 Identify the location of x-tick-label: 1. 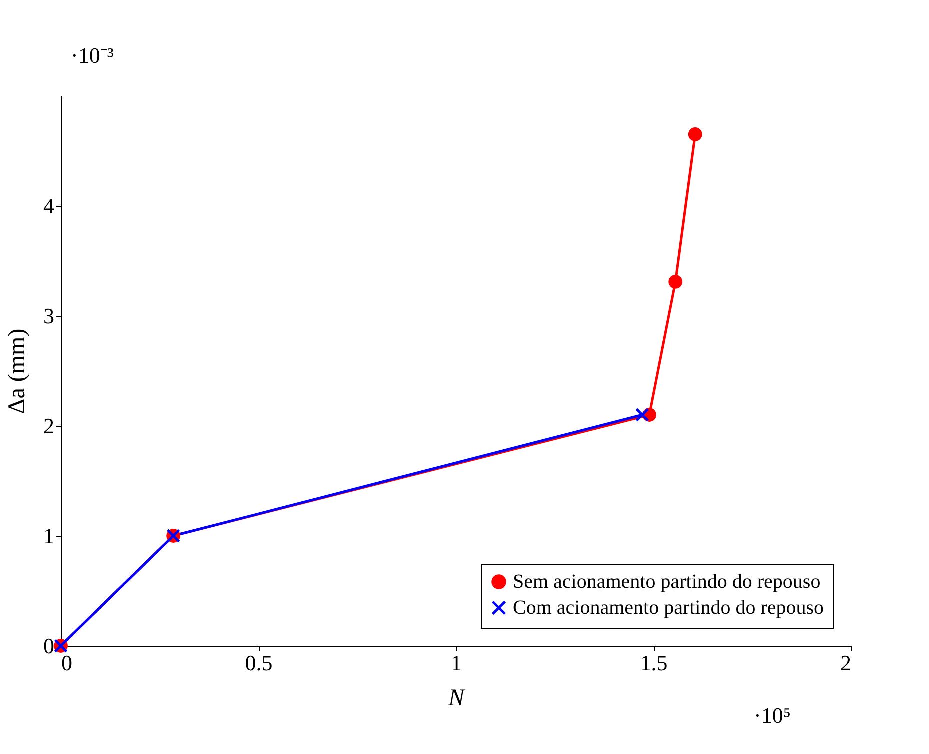
(456, 663).